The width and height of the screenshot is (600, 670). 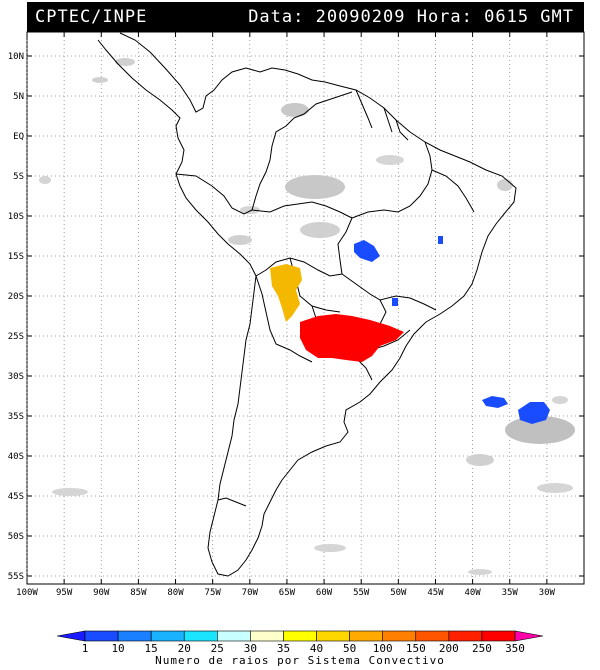 What do you see at coordinates (213, 593) in the screenshot?
I see `lon-tick-label: 75W` at bounding box center [213, 593].